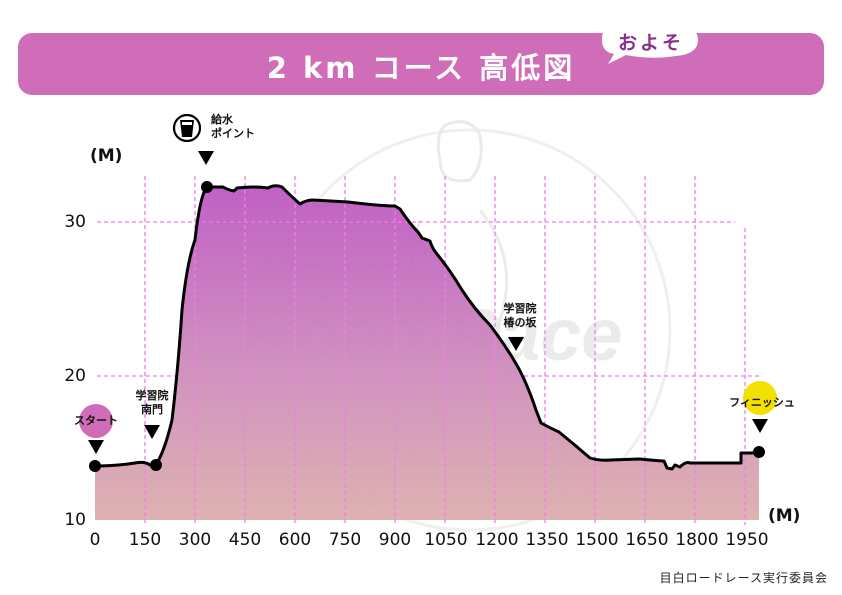 The height and width of the screenshot is (595, 842). Describe the element at coordinates (75, 222) in the screenshot. I see `y-tick-30: 30` at that location.